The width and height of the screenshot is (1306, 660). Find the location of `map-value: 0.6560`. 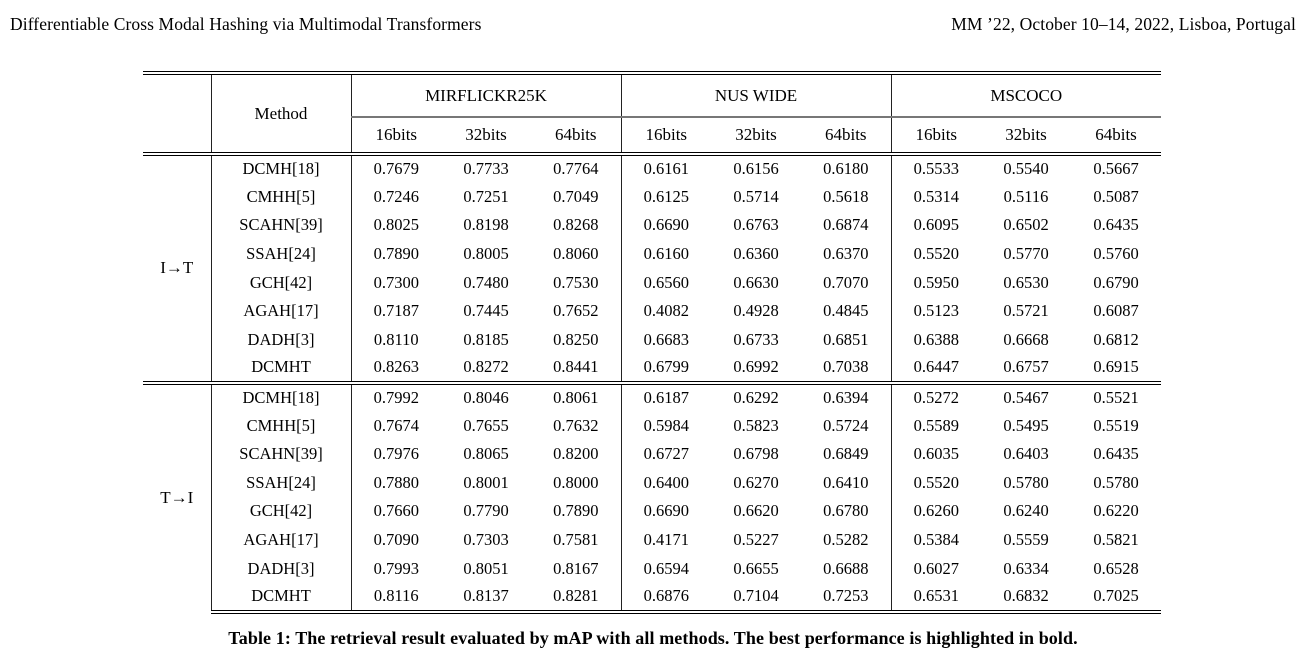

map-value: 0.6560 is located at coordinates (665, 282).